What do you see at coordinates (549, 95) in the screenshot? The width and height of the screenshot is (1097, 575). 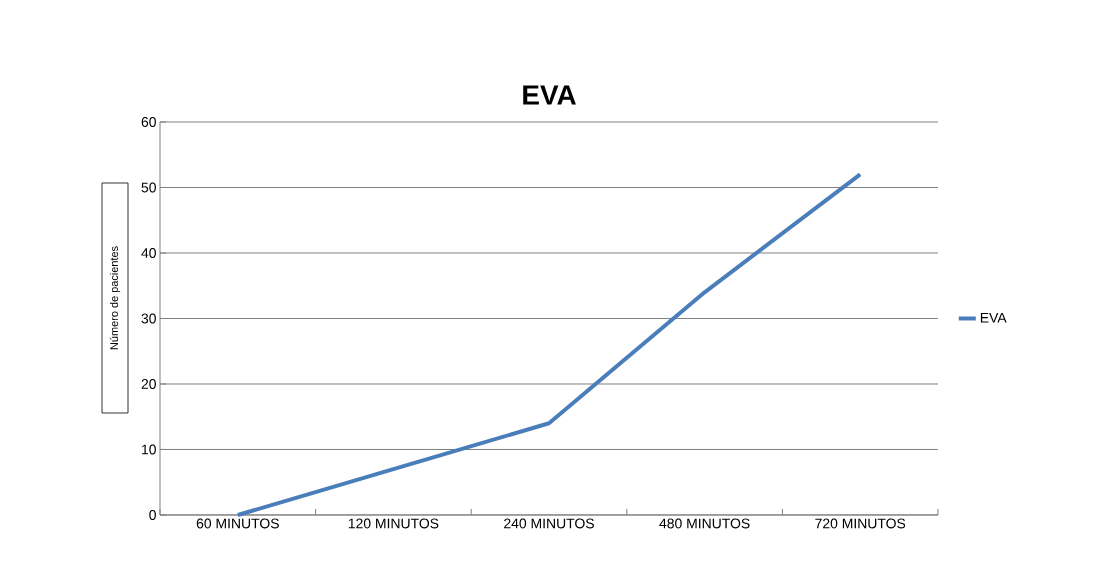 I see `chart-title: EVA` at bounding box center [549, 95].